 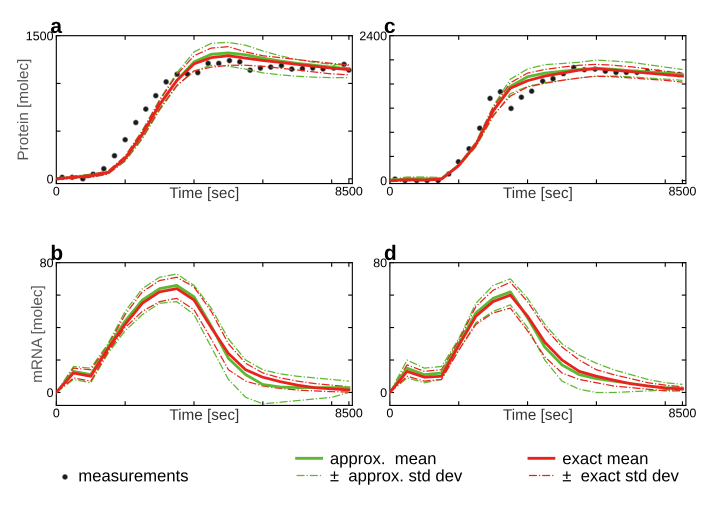 I want to click on y-tick-label: 1500, so click(x=40, y=36).